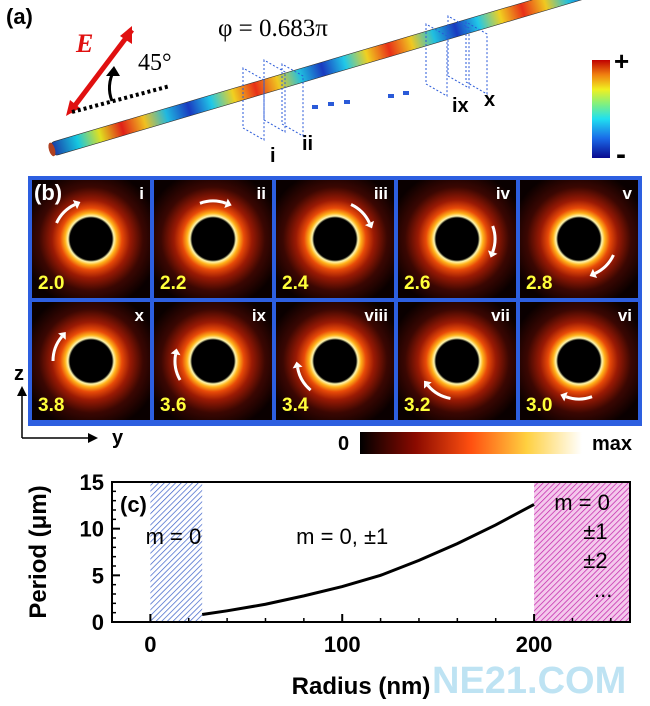  Describe the element at coordinates (173, 405) in the screenshot. I see `profile-position-value: 3.6` at that location.